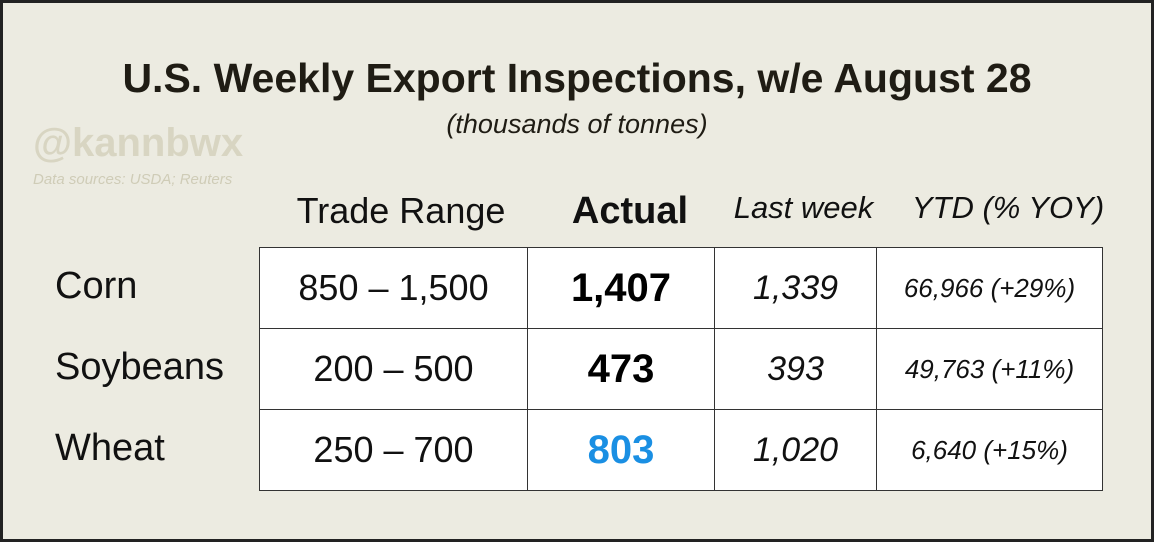 This screenshot has width=1154, height=542. I want to click on row-label: Wheat, so click(110, 448).